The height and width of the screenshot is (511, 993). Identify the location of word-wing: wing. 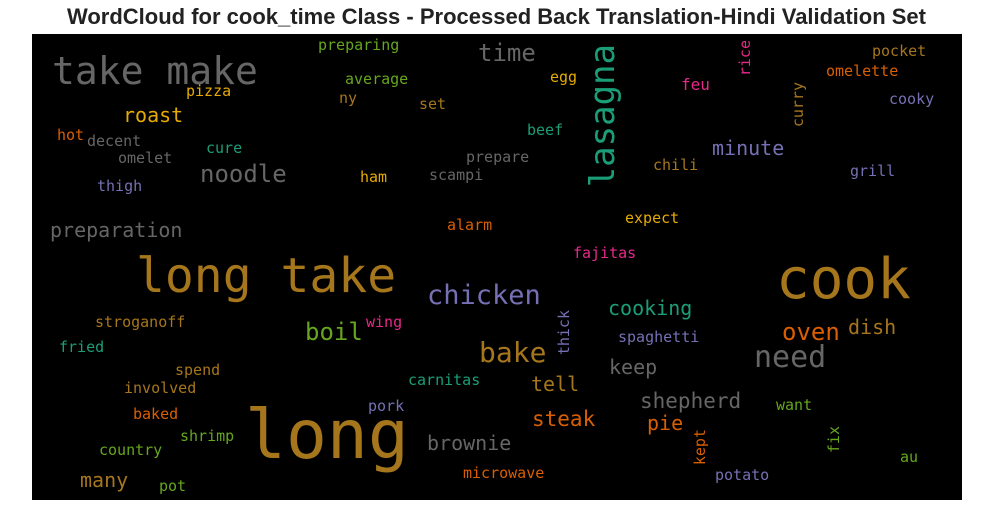
(384, 322).